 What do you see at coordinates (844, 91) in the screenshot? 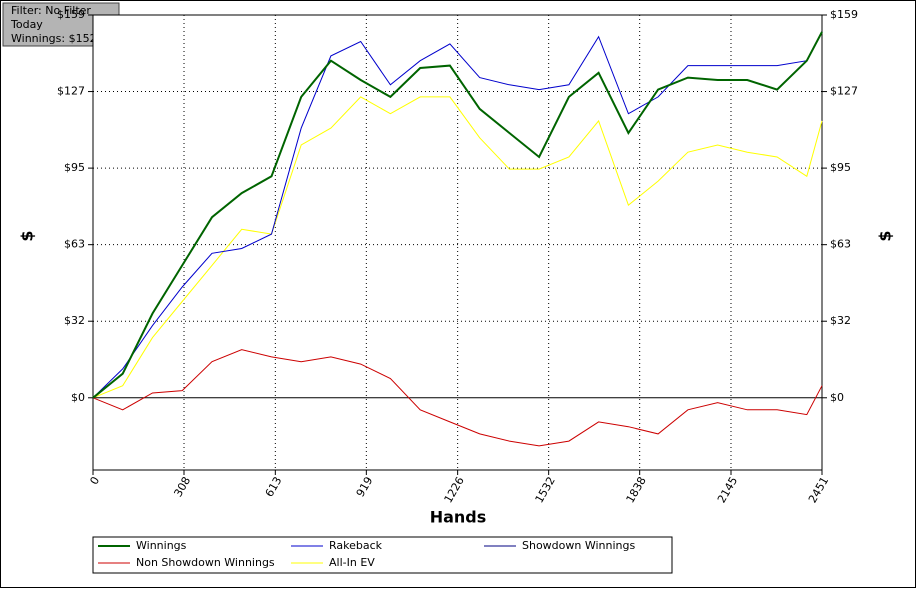
I see `y2-tick-label: $127` at bounding box center [844, 91].